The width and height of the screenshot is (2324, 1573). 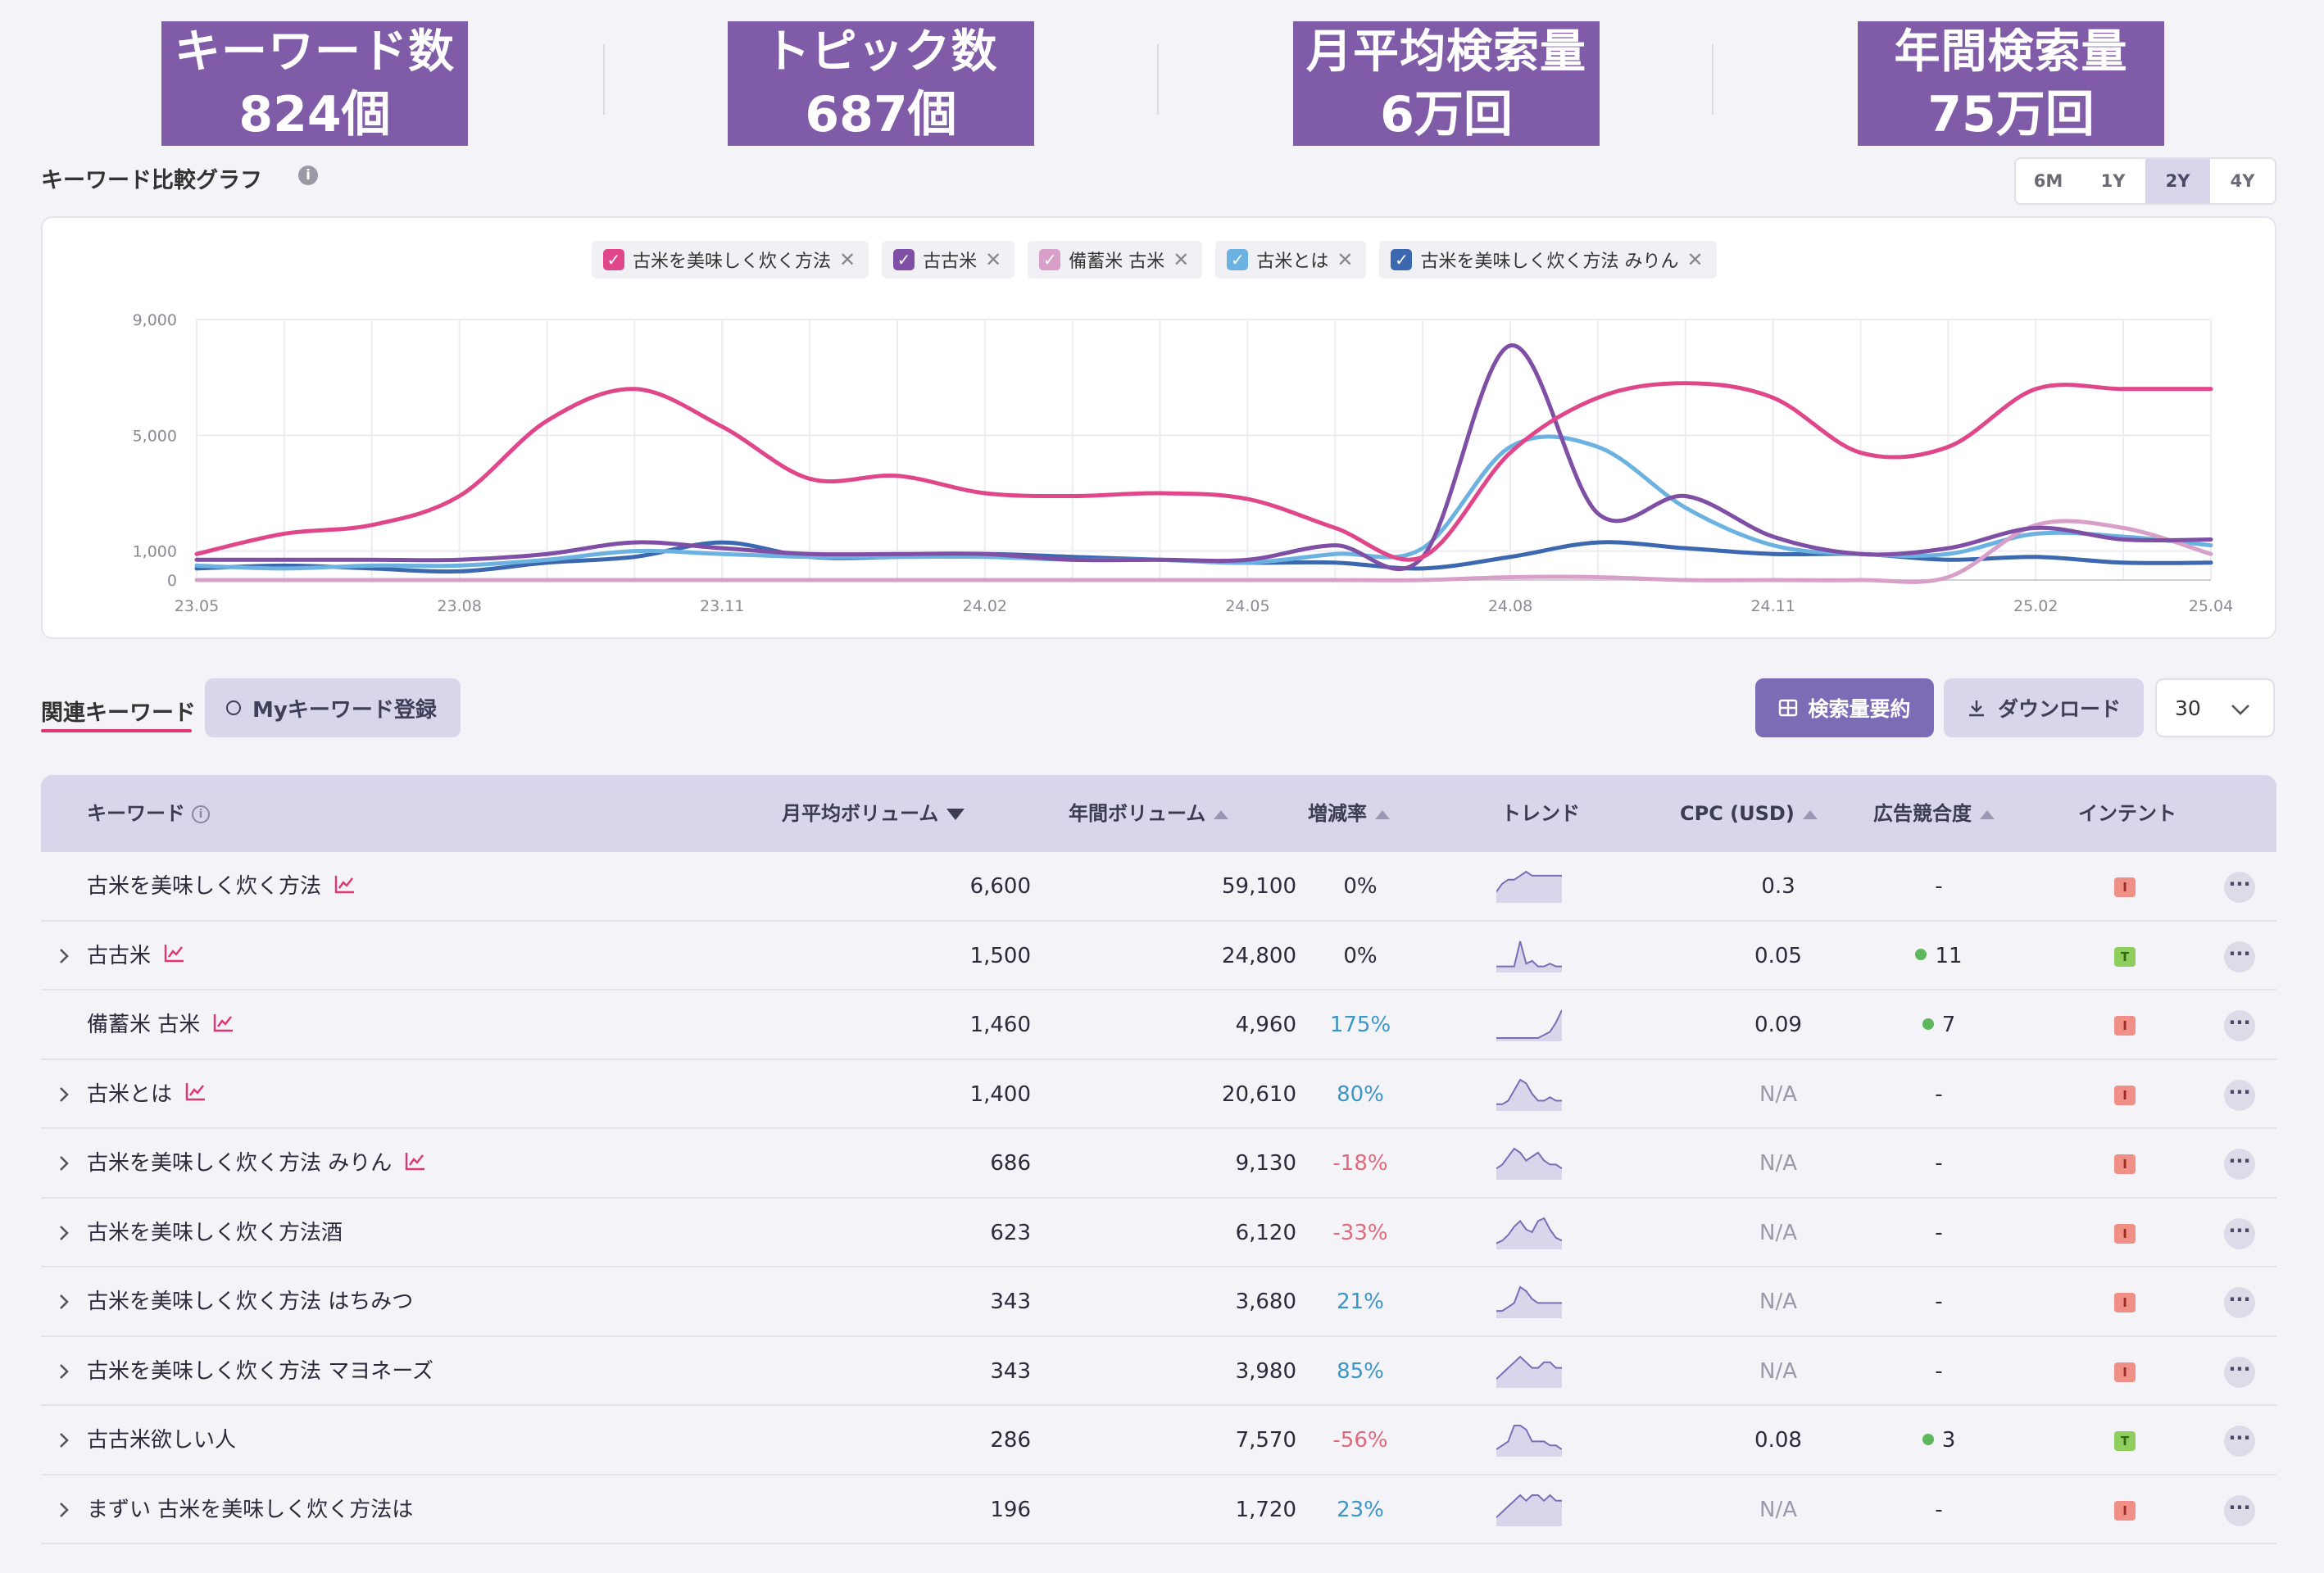 I want to click on y-tick-label: 5,000, so click(x=155, y=436).